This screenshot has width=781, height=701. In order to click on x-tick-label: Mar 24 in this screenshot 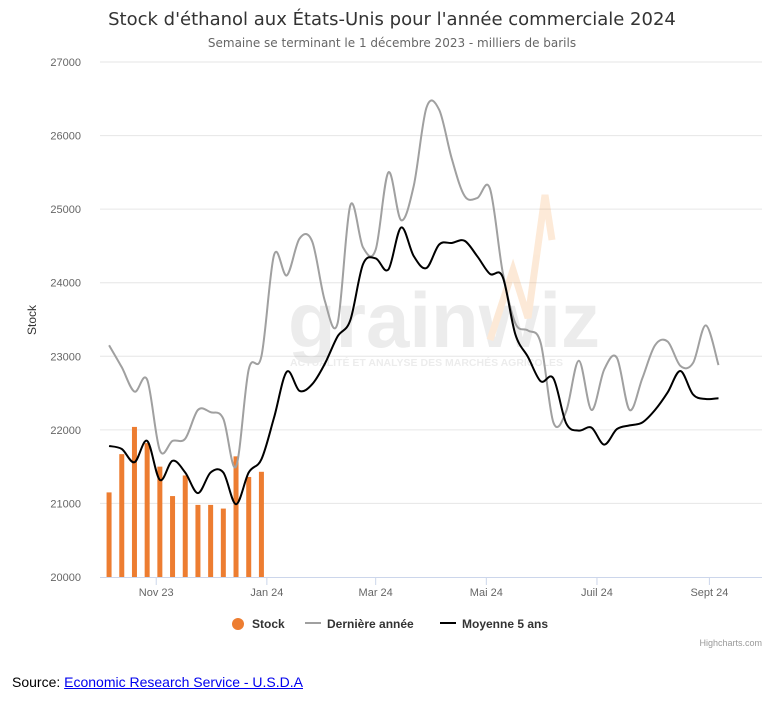, I will do `click(376, 593)`.